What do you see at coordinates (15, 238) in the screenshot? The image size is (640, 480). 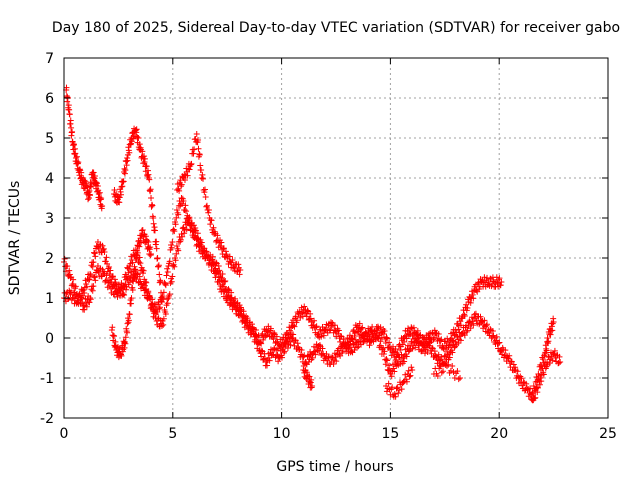 I see `y-axis-label: SDTVAR / TECUs` at bounding box center [15, 238].